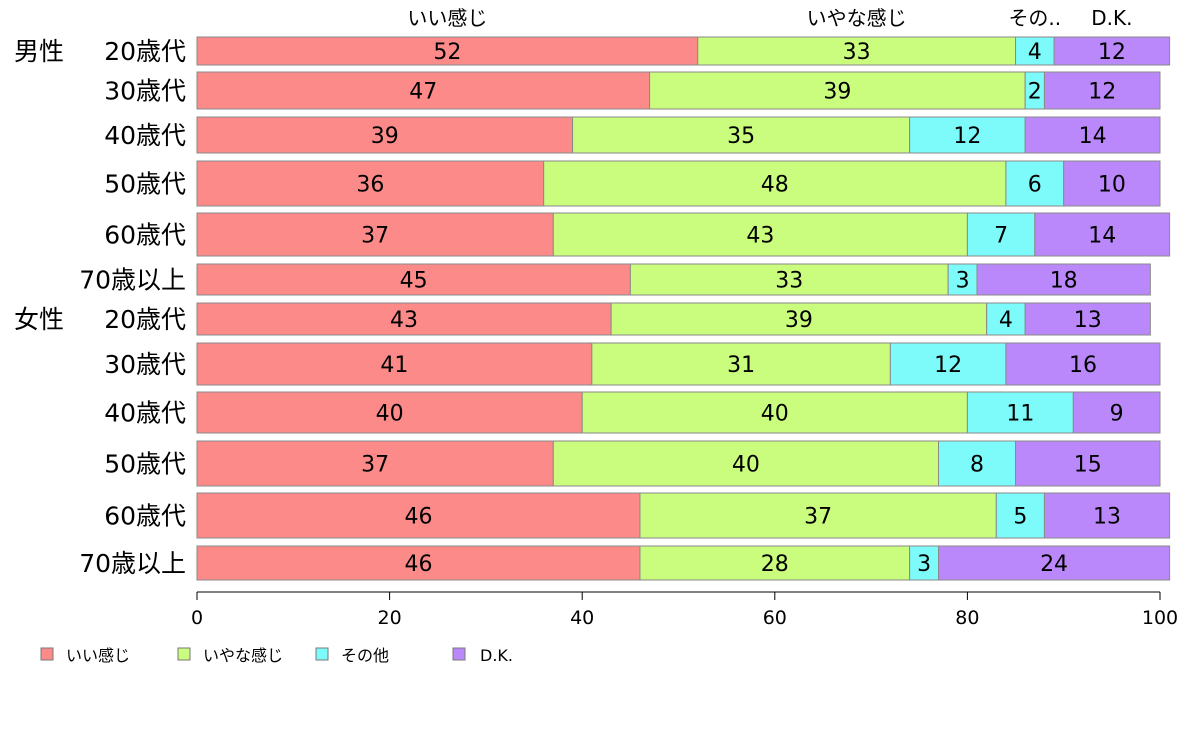  I want to click on data-label: 7, so click(1001, 236).